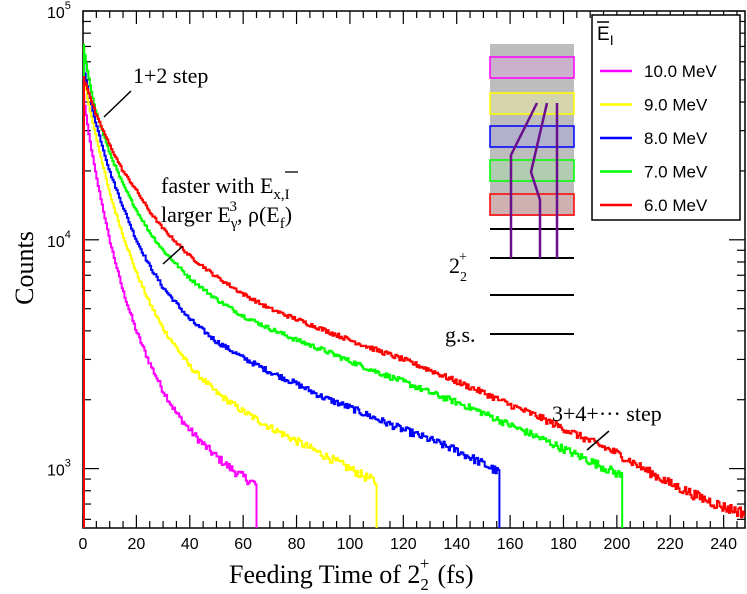 Image resolution: width=747 pixels, height=594 pixels. What do you see at coordinates (532, 204) in the screenshot?
I see `bin-box-6MeV` at bounding box center [532, 204].